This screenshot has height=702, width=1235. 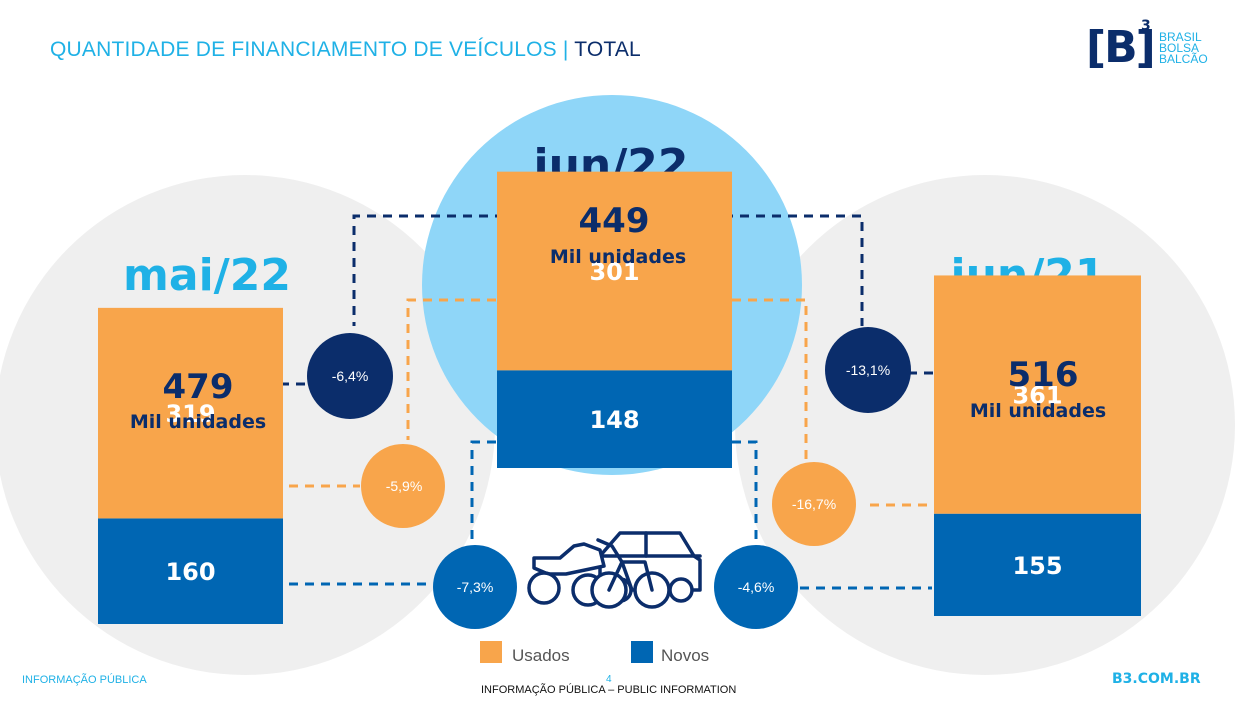 I want to click on variation-novos-mai22: -7,3%, so click(x=475, y=587).